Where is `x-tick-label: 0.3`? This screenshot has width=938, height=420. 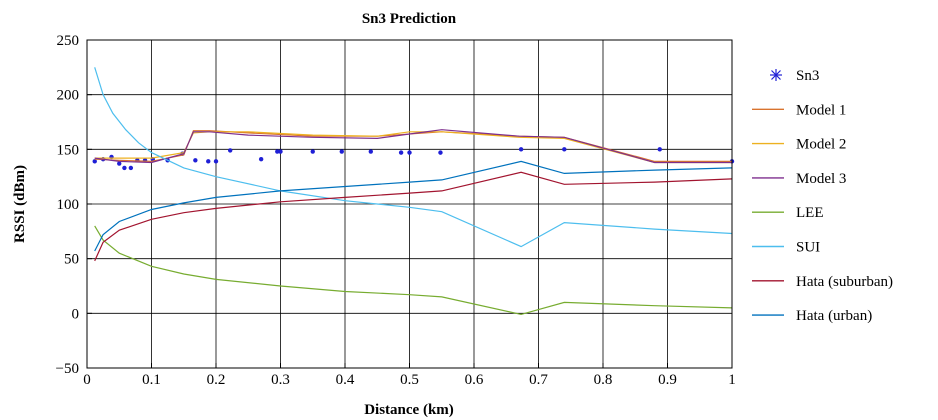
x-tick-label: 0.3 is located at coordinates (280, 380).